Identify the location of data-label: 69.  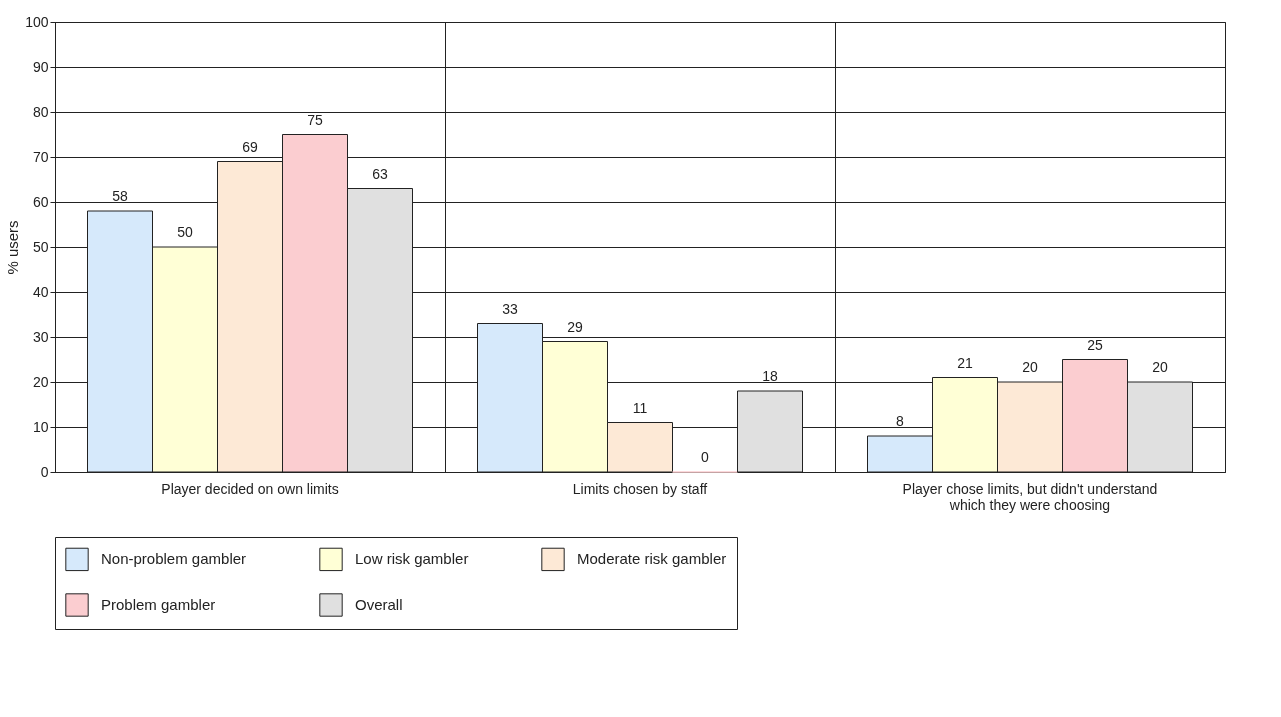
(250, 146).